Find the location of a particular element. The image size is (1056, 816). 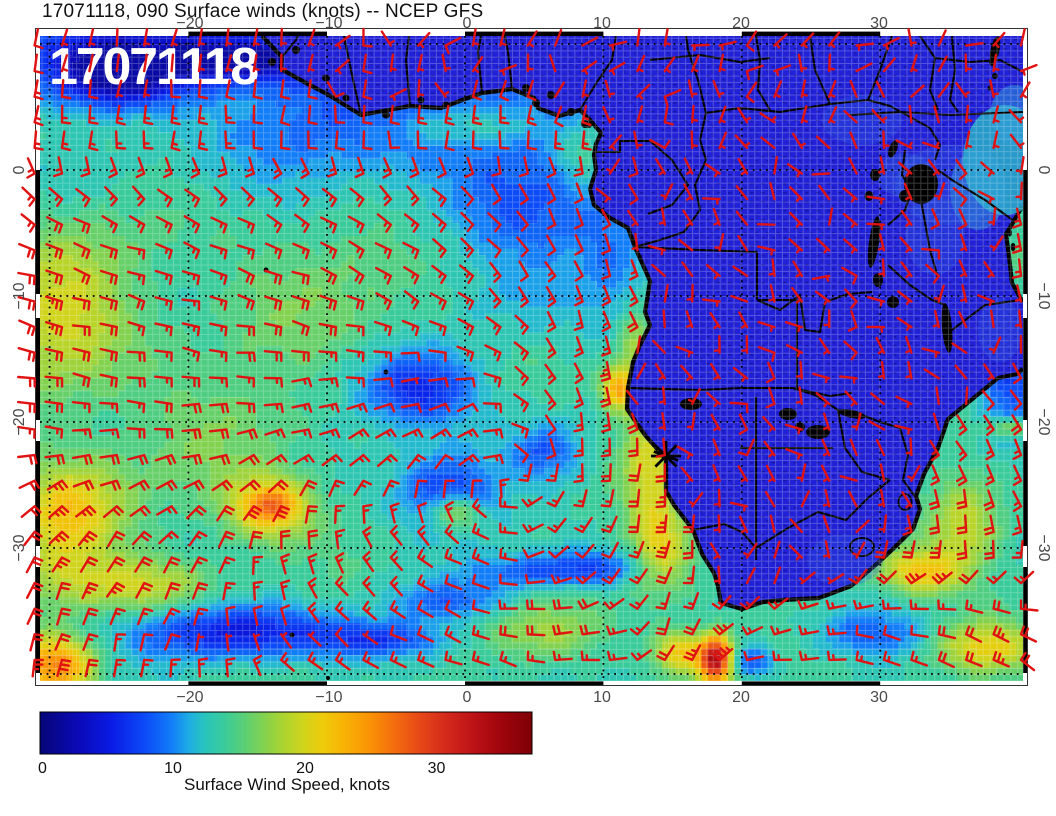

svg-text: Surface Wind Speed, knots is located at coordinates (287, 784).